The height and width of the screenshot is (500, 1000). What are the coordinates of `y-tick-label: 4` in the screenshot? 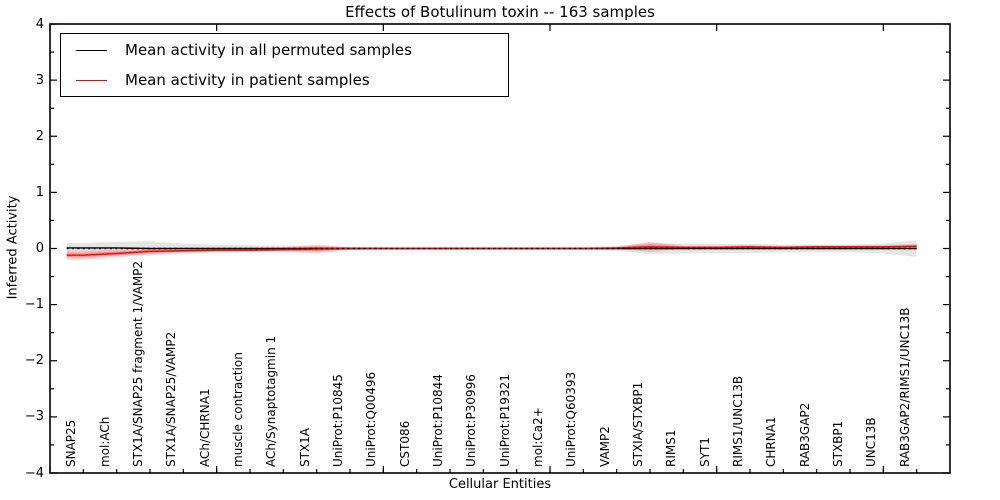 It's located at (39, 24).